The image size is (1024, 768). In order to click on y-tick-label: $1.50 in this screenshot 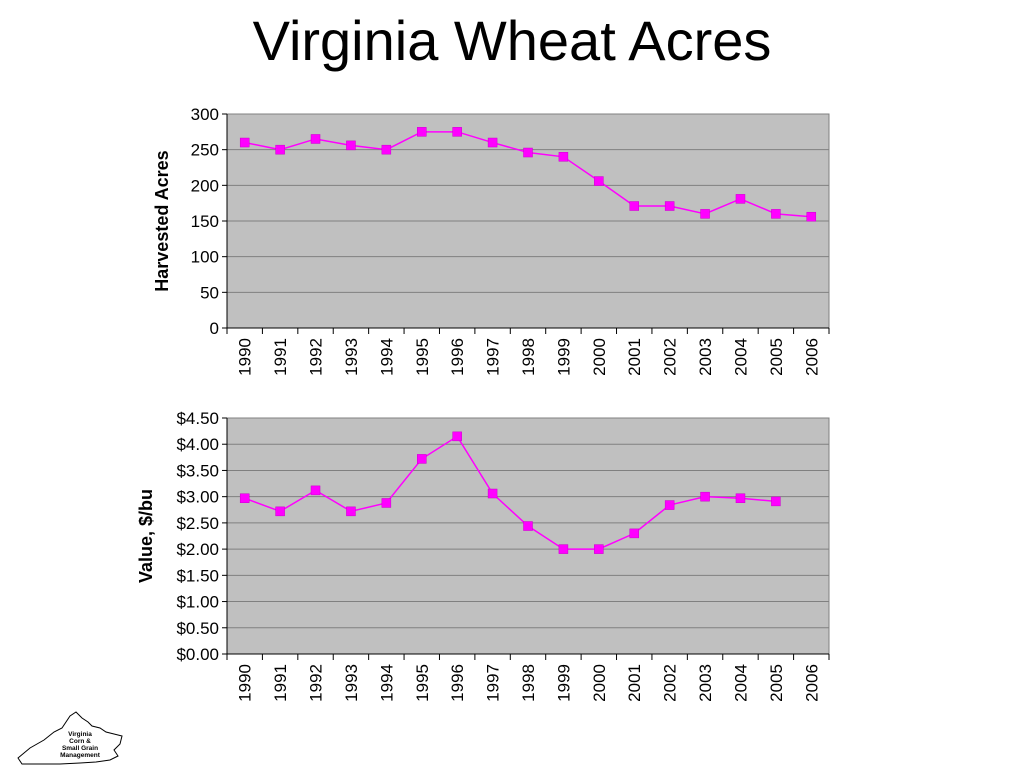, I will do `click(197, 575)`.